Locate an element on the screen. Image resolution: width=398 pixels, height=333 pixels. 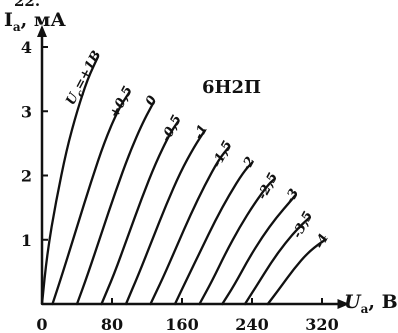
grid-voltage-label: -1 is located at coordinates (201, 132).